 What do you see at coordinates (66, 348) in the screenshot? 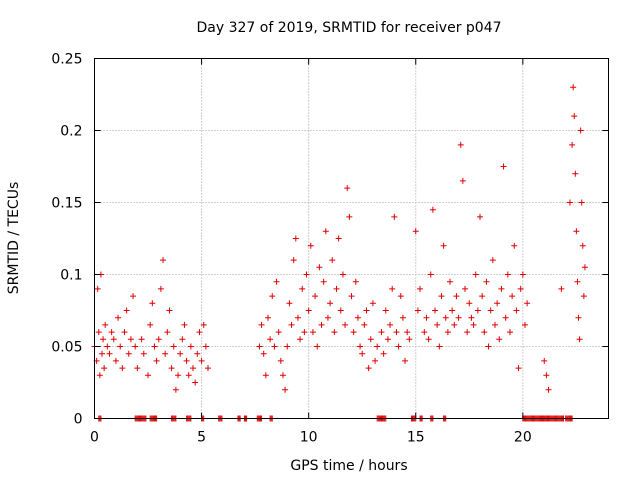
I see `y-tick-label: 0.05` at bounding box center [66, 348].